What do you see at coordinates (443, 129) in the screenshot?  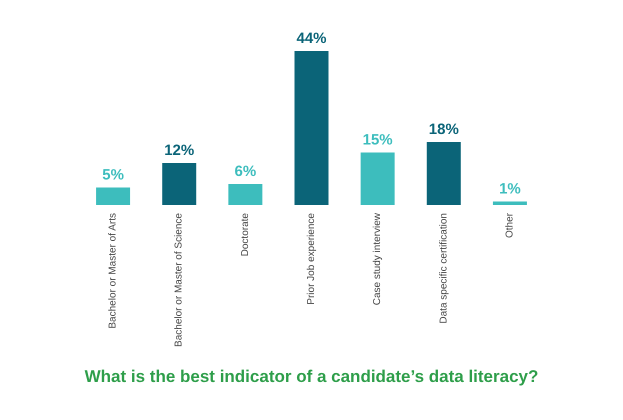 I see `data-label: 18%` at bounding box center [443, 129].